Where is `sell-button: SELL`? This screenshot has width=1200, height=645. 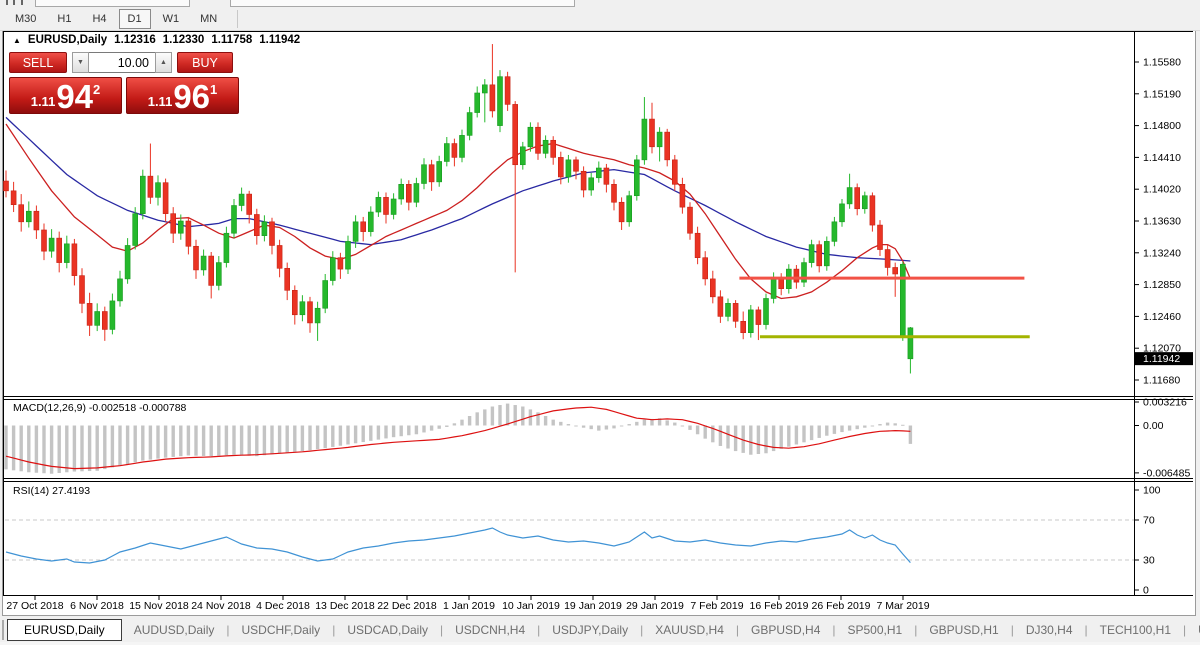 sell-button: SELL is located at coordinates (38, 62).